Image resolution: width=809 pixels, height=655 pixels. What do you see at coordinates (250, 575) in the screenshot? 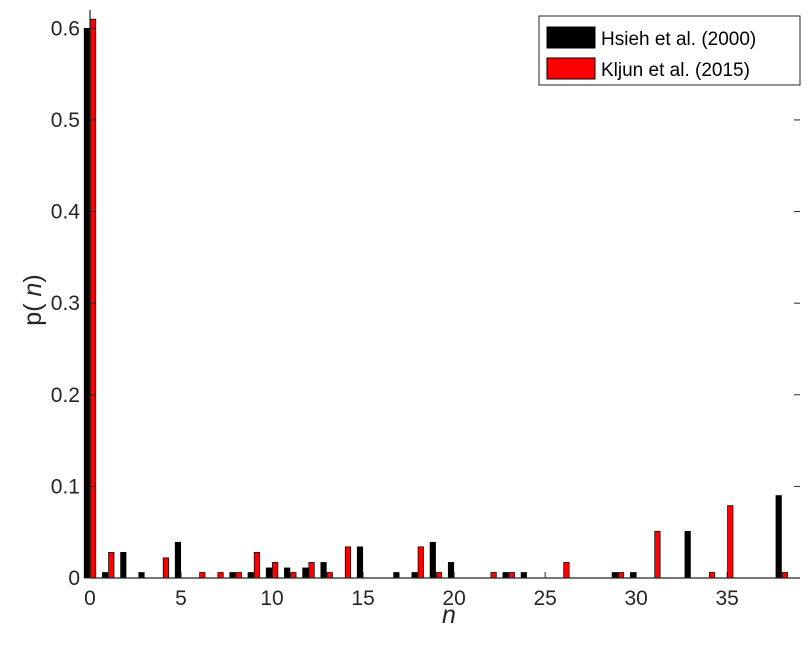
I see `bar-series0-x9` at bounding box center [250, 575].